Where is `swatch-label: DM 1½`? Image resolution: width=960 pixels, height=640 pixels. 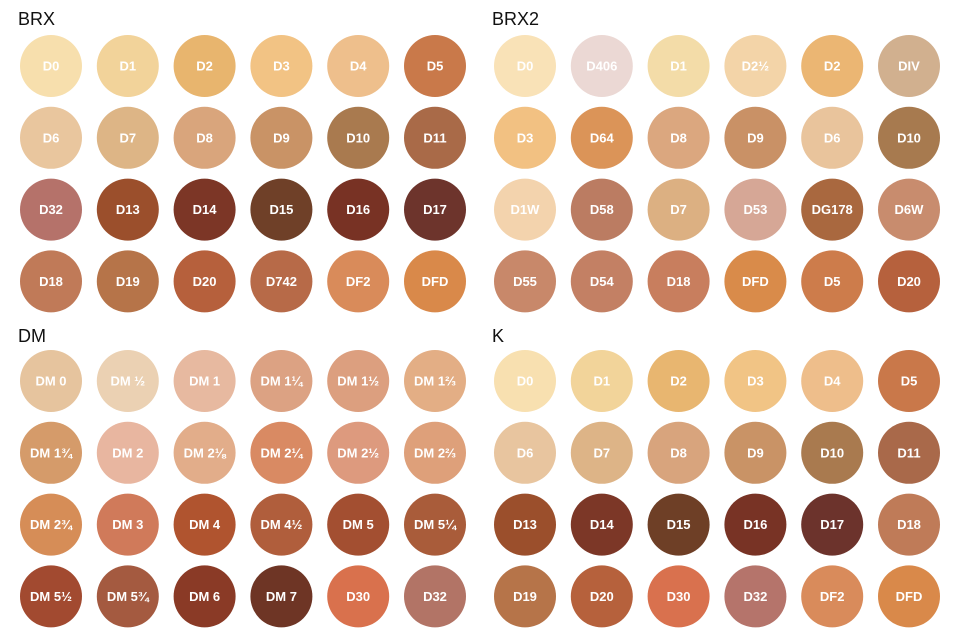 swatch-label: DM 1½ is located at coordinates (358, 381).